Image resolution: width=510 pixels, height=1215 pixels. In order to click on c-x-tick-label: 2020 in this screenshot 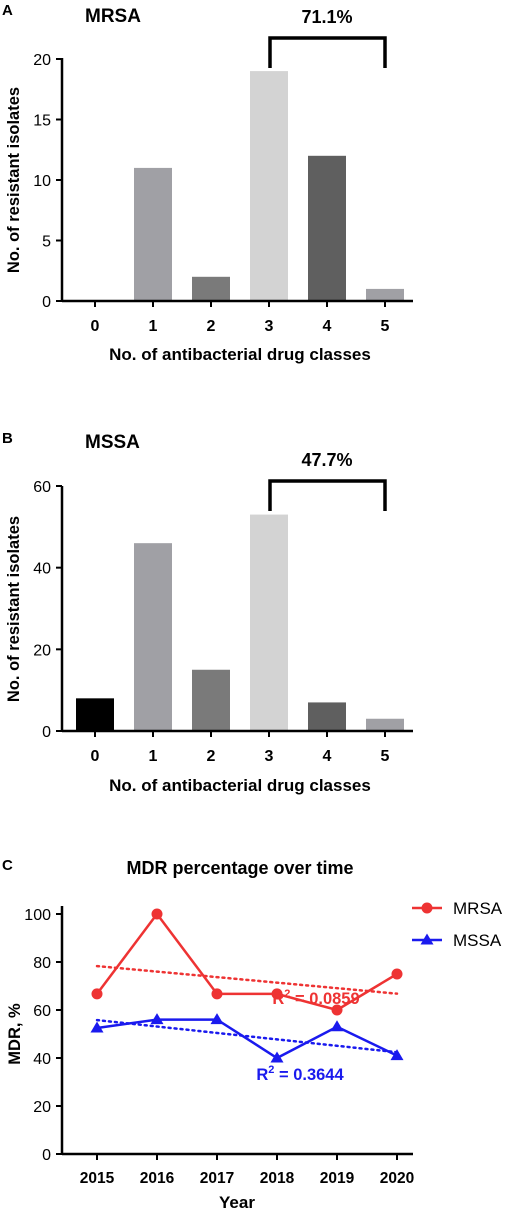, I will do `click(397, 1178)`.